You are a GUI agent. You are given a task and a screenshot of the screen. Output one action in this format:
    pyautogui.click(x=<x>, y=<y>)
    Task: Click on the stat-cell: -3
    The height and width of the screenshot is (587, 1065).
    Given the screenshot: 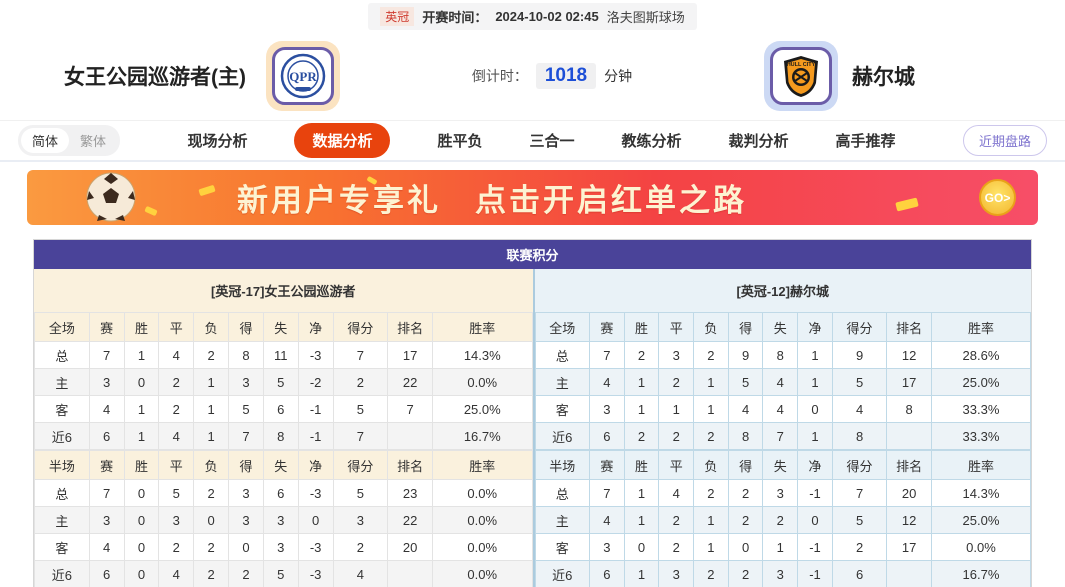 What is the action you would take?
    pyautogui.click(x=315, y=547)
    